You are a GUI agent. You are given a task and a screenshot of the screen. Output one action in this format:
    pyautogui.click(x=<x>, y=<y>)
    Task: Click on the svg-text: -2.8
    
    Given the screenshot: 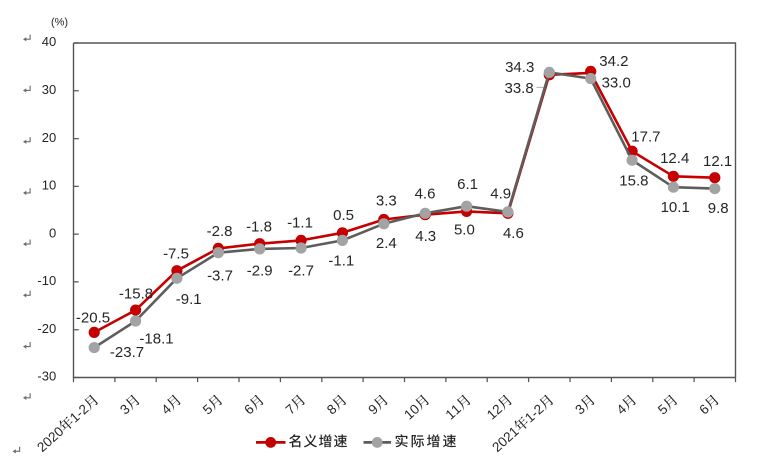 What is the action you would take?
    pyautogui.click(x=220, y=231)
    